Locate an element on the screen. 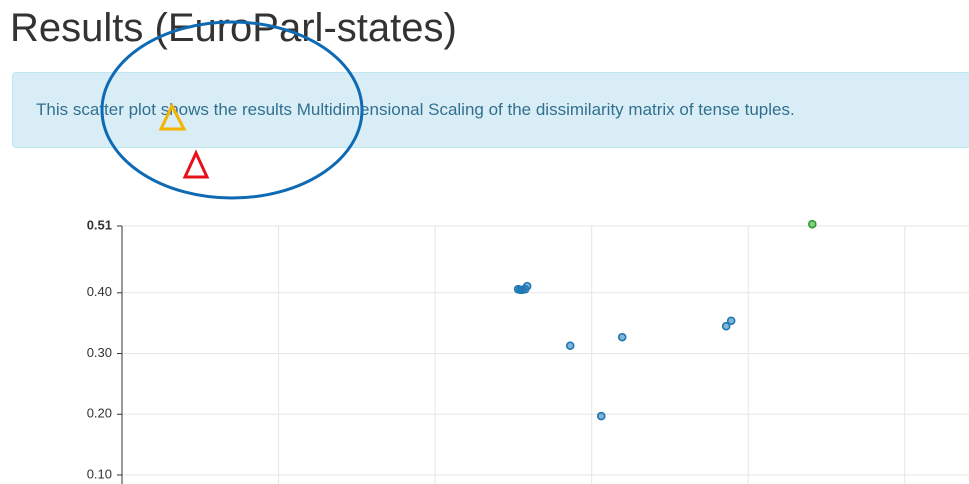 The height and width of the screenshot is (484, 969). y-tick-label: 0.20 is located at coordinates (99, 413).